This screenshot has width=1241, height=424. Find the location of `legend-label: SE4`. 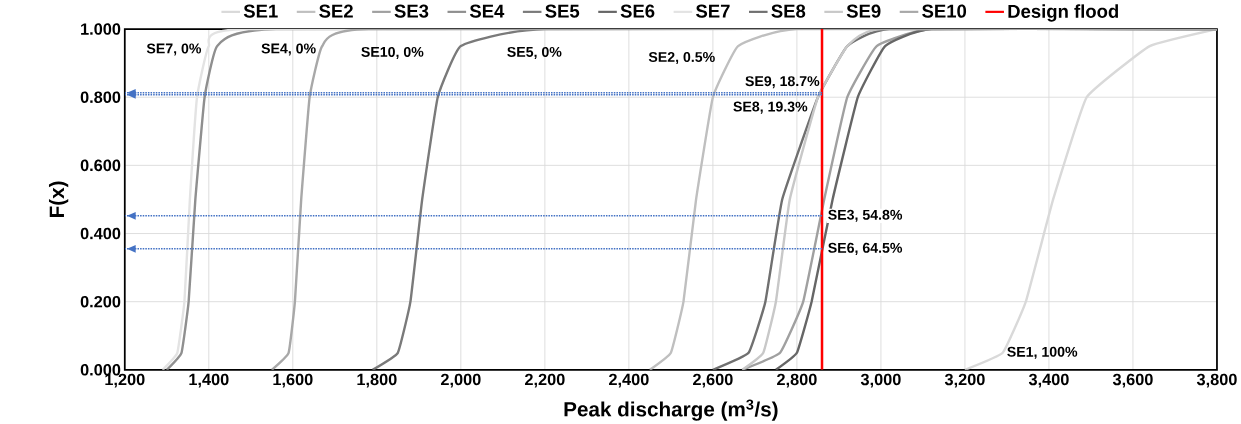

legend-label: SE4 is located at coordinates (487, 11).